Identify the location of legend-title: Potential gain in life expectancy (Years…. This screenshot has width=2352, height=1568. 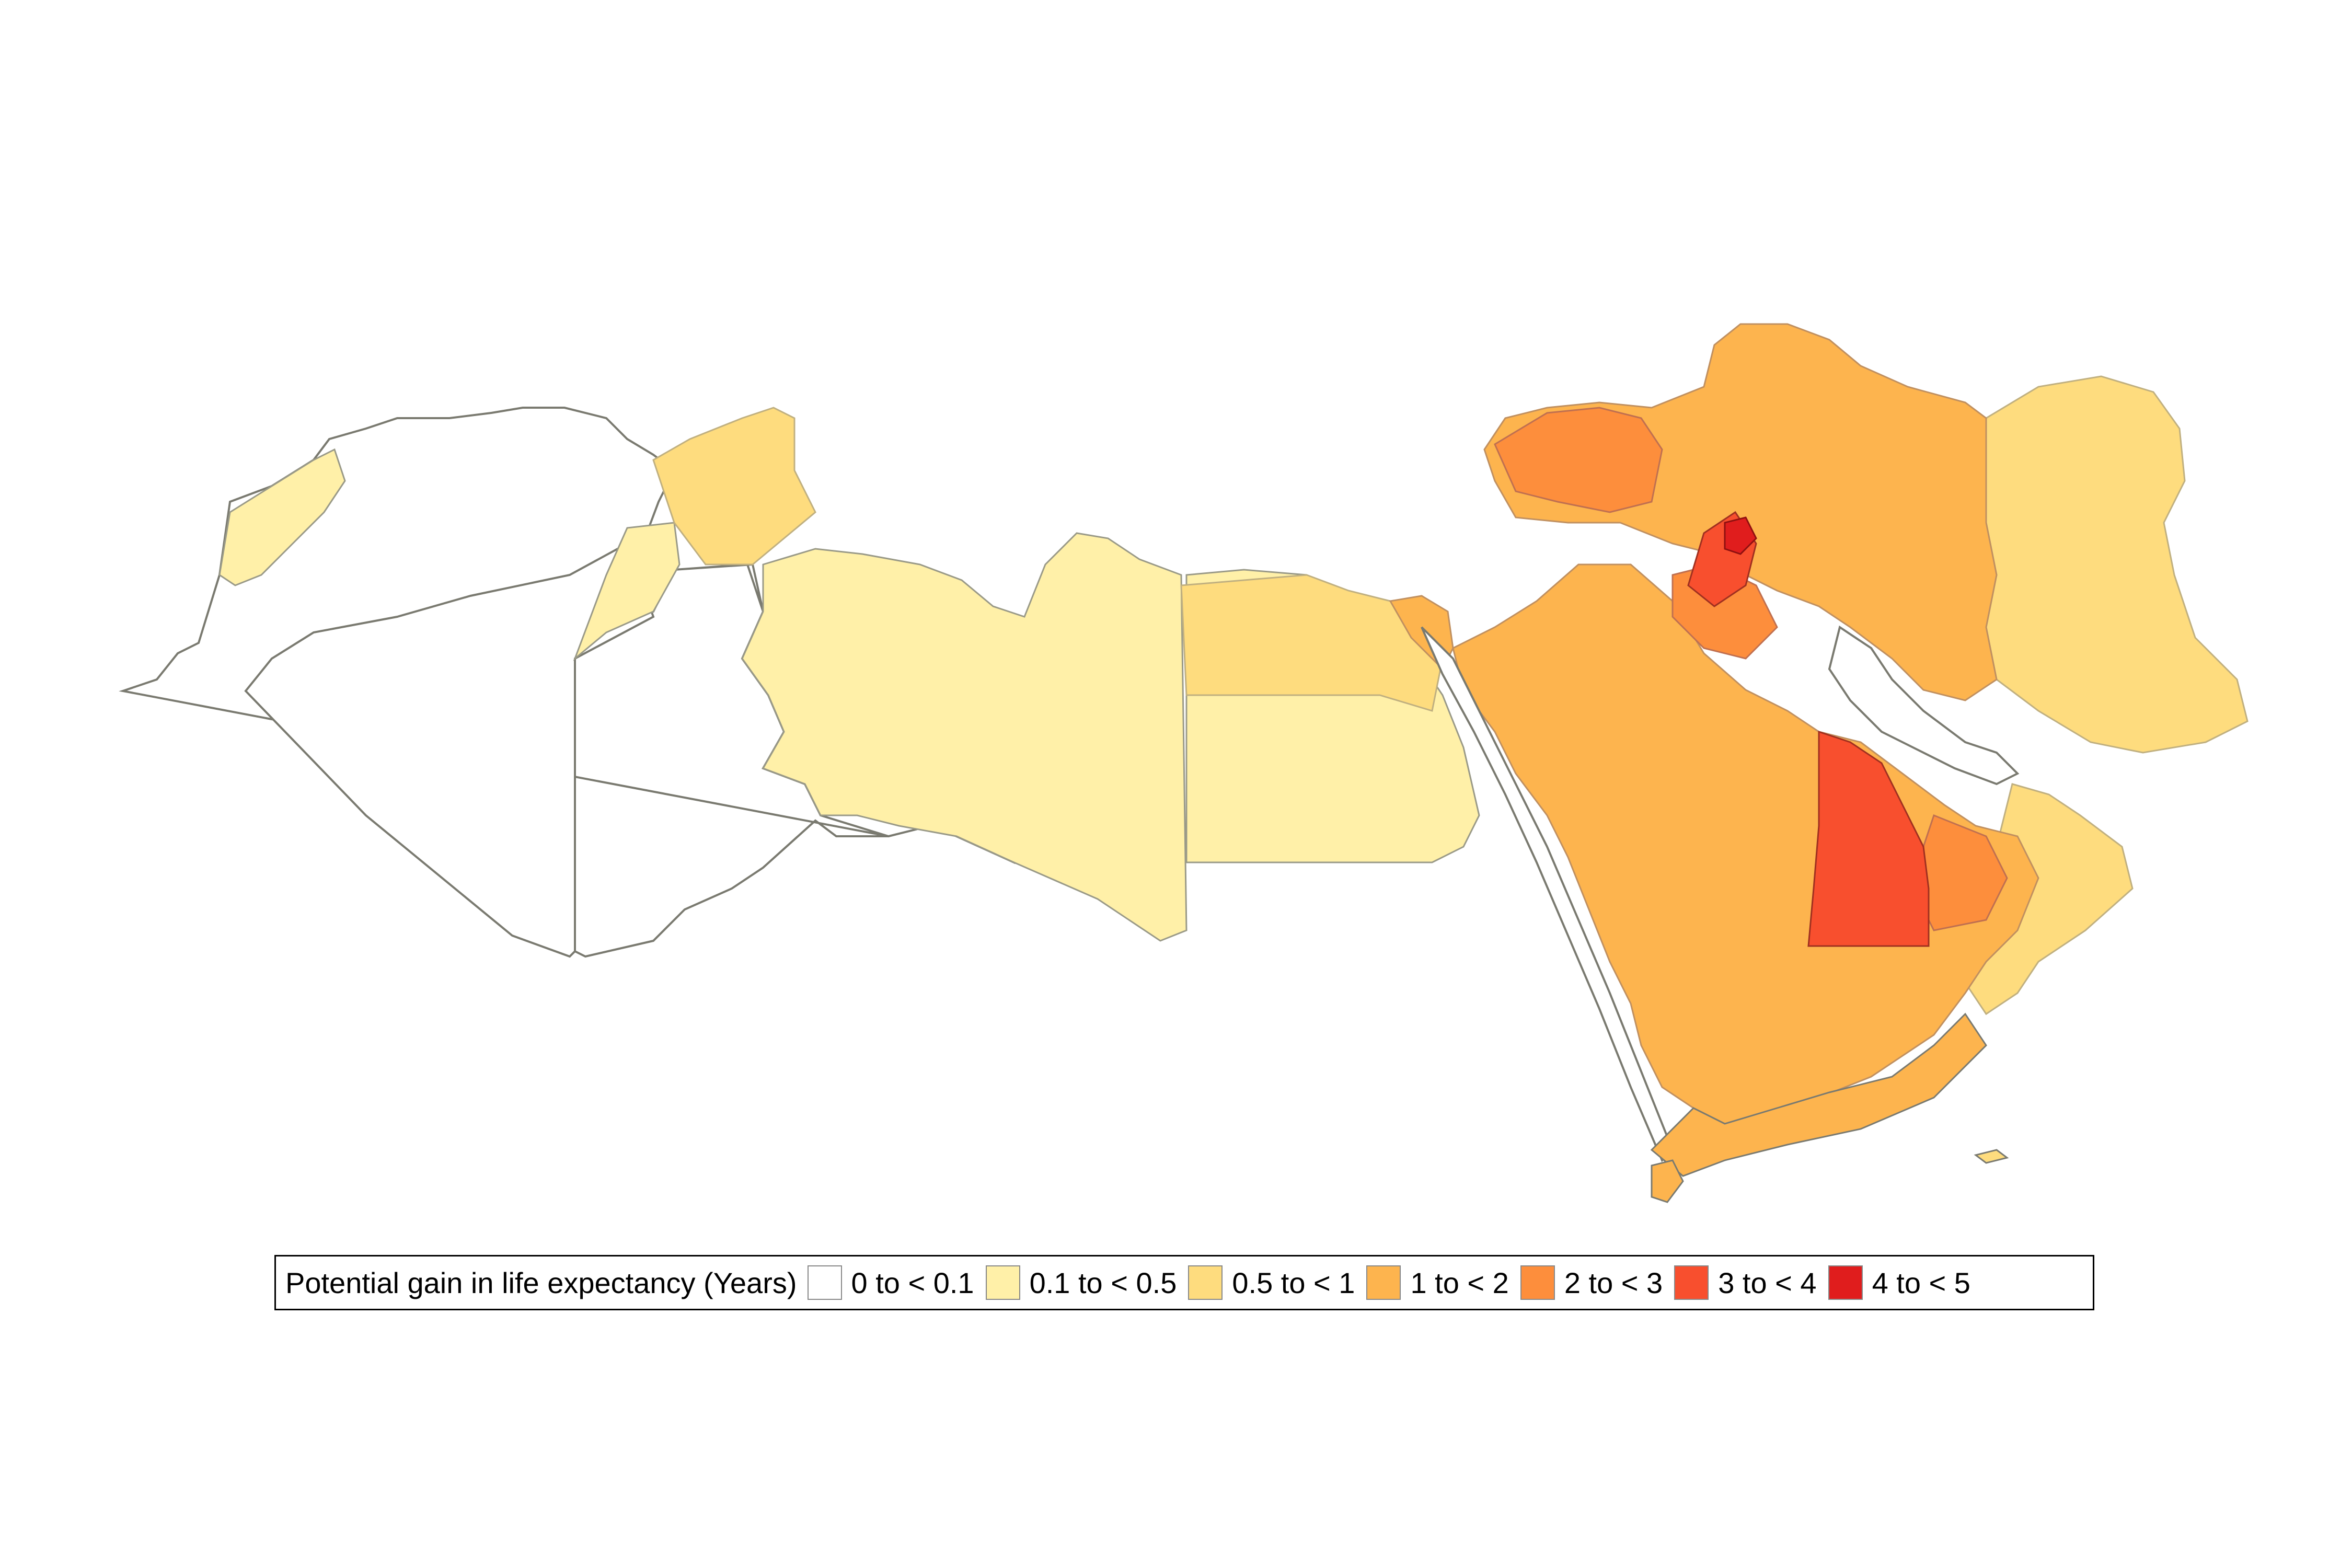
(541, 1282).